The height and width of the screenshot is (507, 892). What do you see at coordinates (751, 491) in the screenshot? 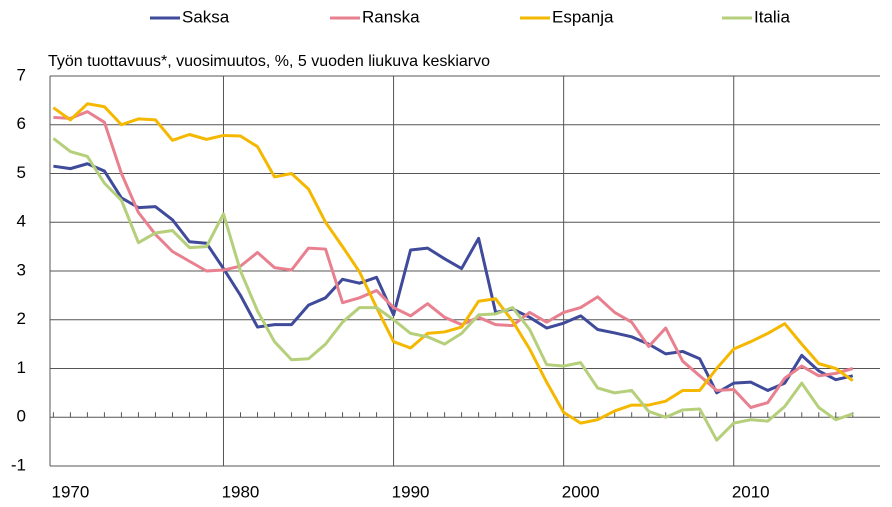
I see `x-tick-label: 2010` at bounding box center [751, 491].